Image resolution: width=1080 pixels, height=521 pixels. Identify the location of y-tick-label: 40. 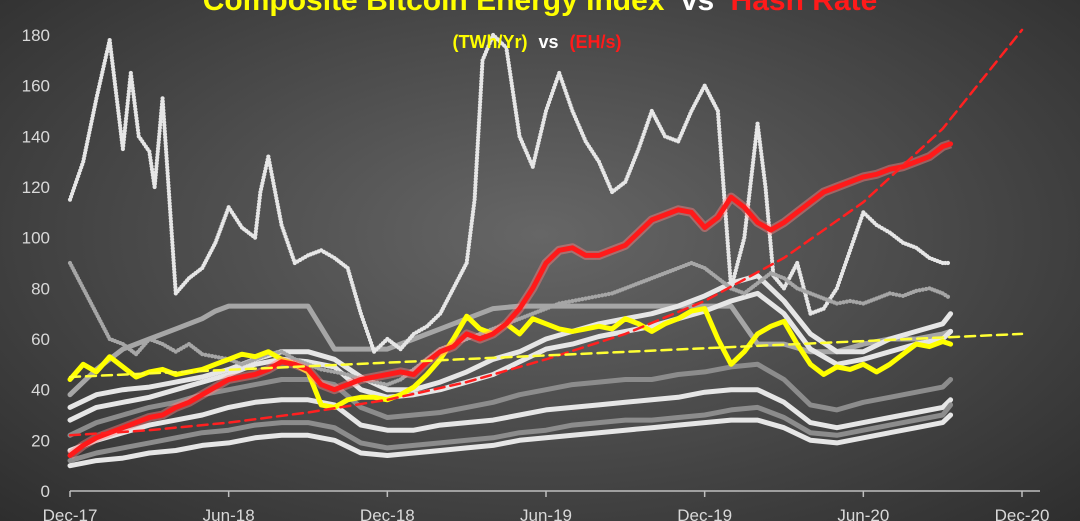
(40, 390).